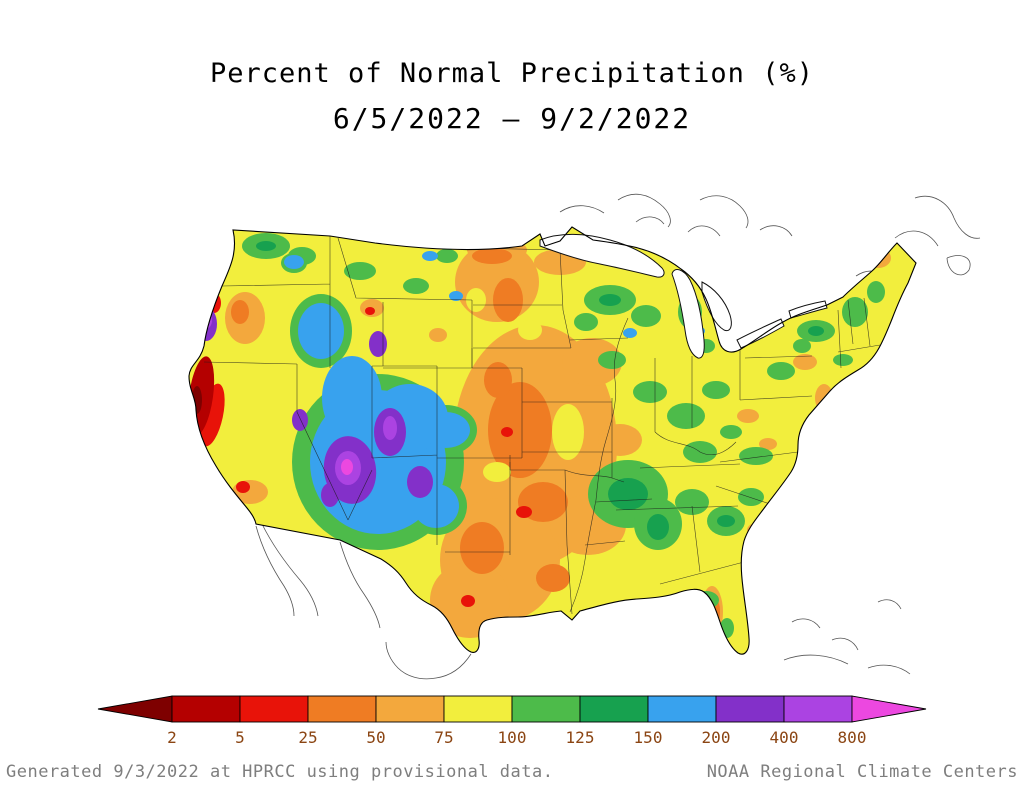 This screenshot has width=1024, height=791. I want to click on mexico-coastline, so click(363, 601).